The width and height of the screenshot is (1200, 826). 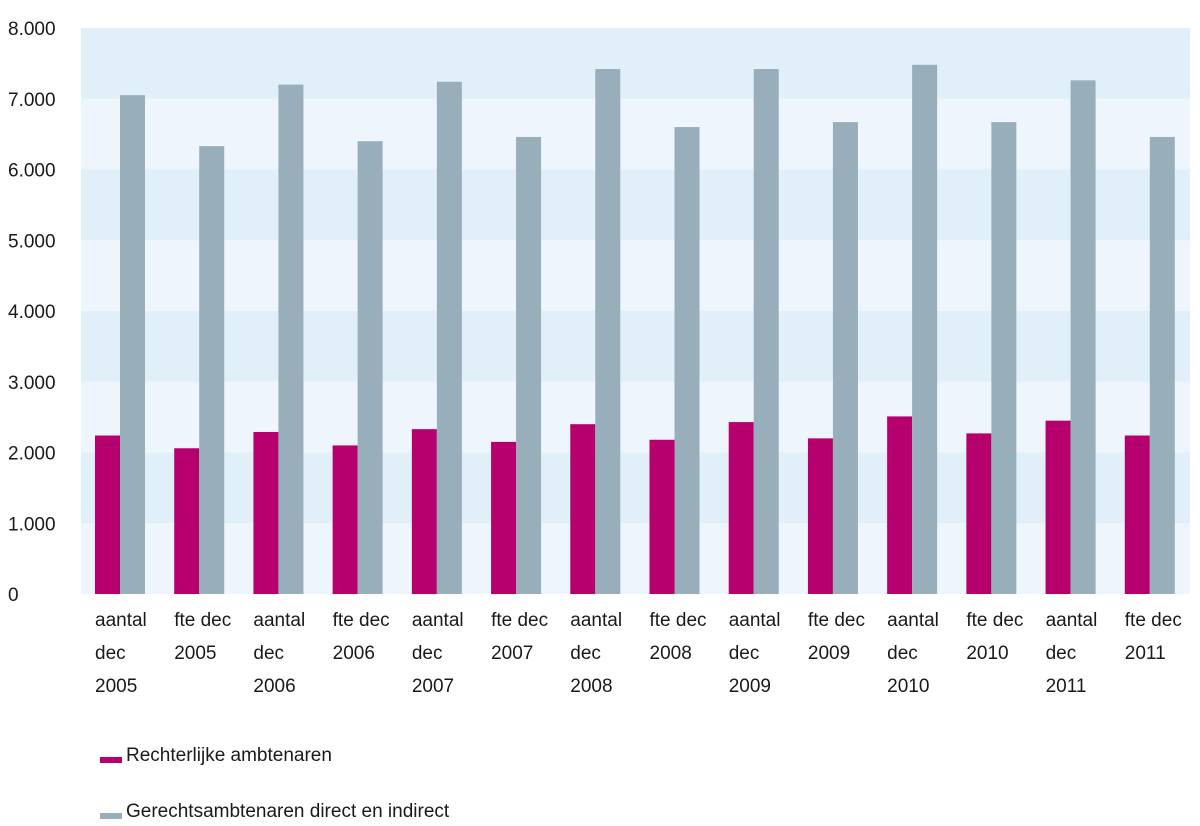 What do you see at coordinates (202, 637) in the screenshot?
I see `x-tick-label: fte dec 2005` at bounding box center [202, 637].